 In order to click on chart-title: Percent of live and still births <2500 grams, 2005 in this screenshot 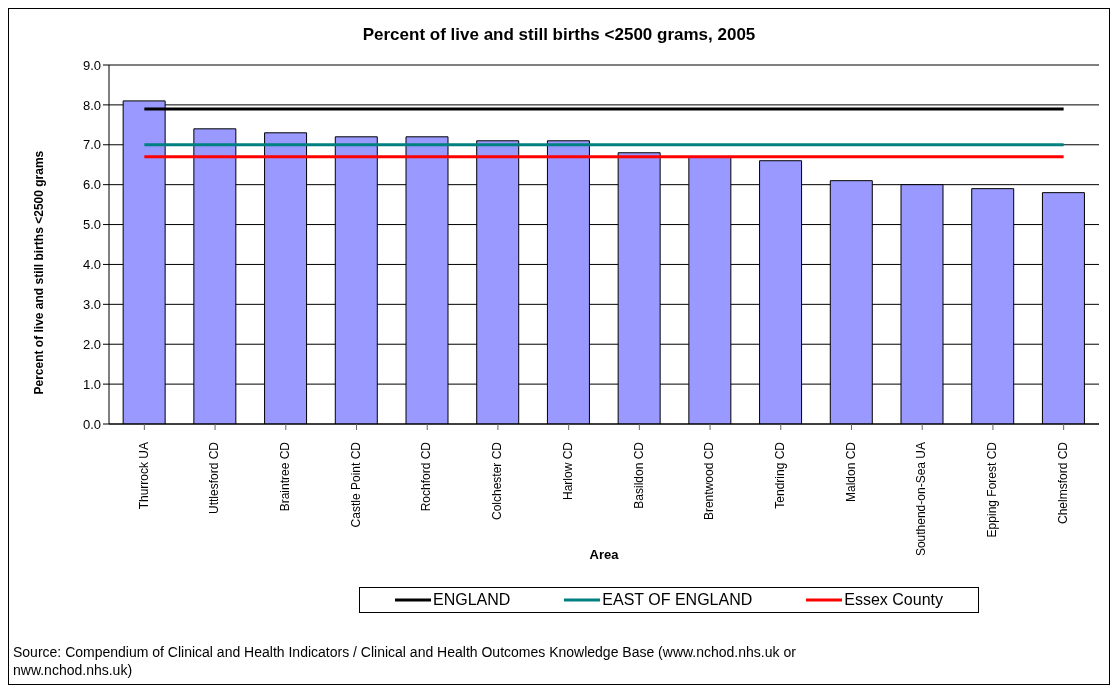, I will do `click(559, 34)`.